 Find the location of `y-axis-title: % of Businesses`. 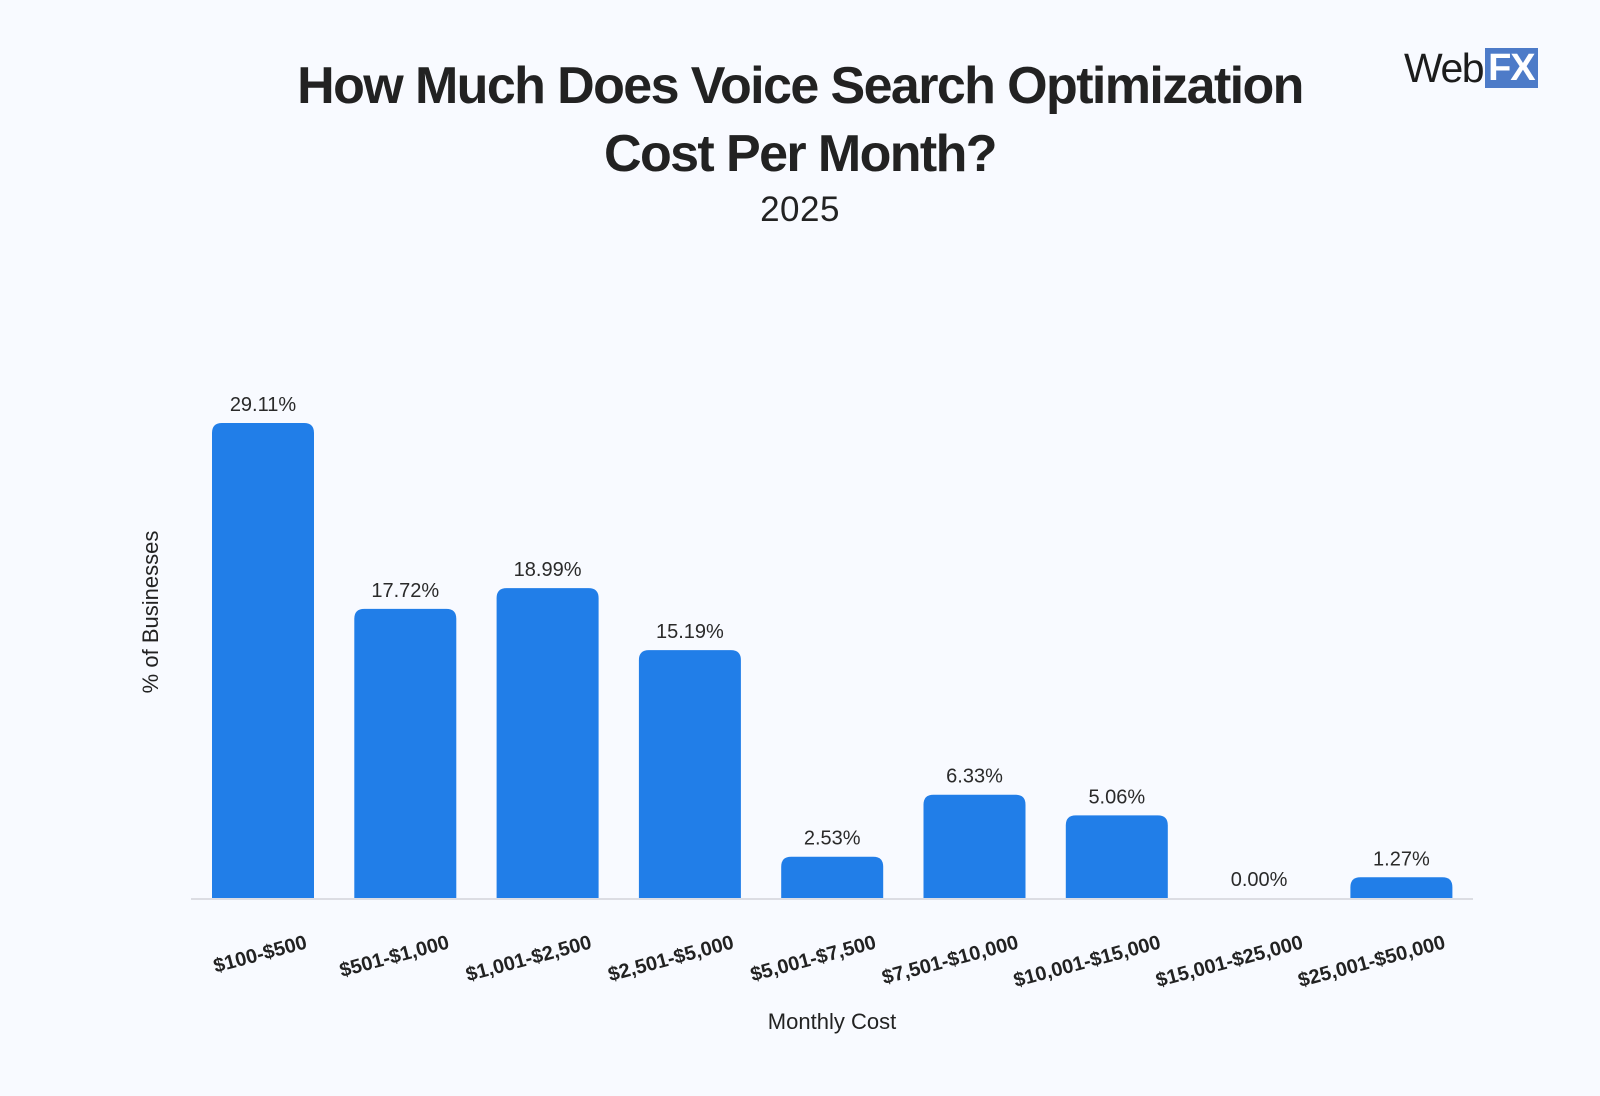

y-axis-title: % of Businesses is located at coordinates (150, 612).